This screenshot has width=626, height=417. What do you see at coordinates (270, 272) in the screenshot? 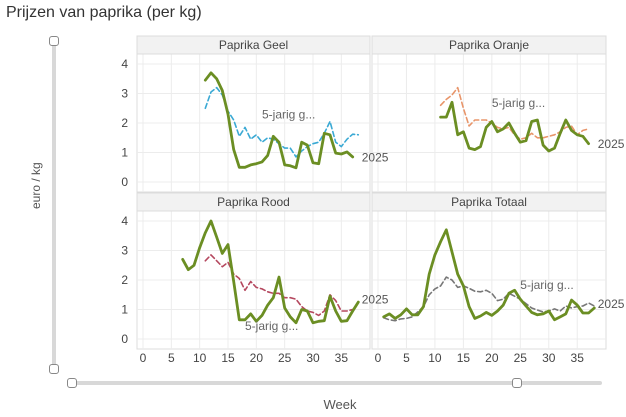
I see `panel-paprika-rood-2025-line` at bounding box center [270, 272].